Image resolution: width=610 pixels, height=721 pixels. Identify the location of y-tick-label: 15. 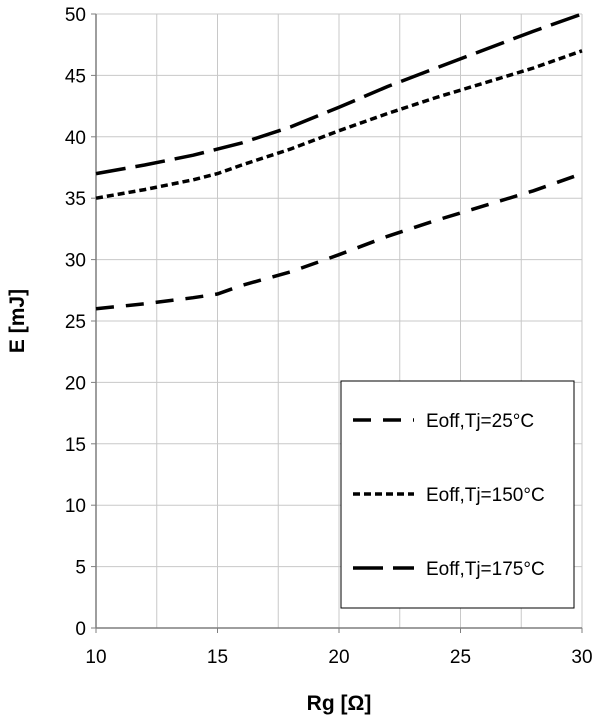
(75, 445).